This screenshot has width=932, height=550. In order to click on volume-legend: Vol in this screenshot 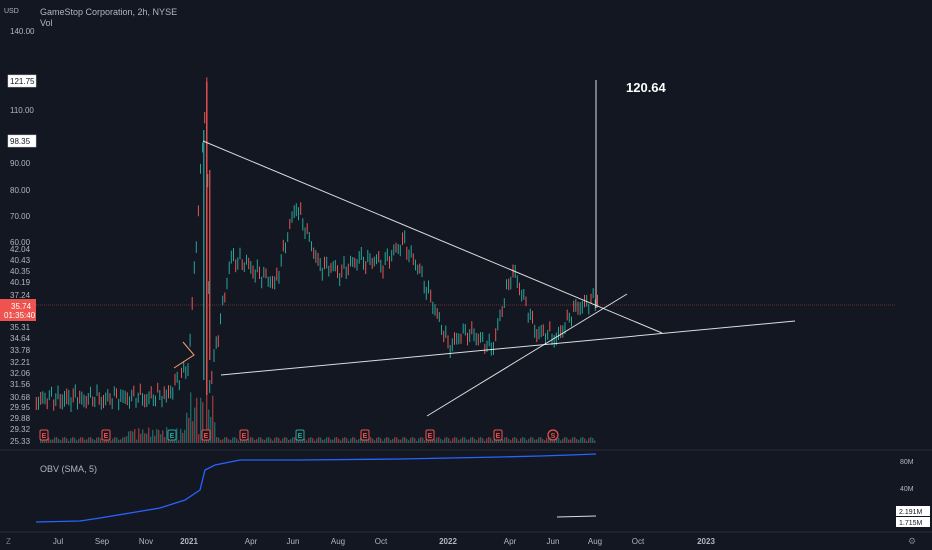, I will do `click(46, 23)`.